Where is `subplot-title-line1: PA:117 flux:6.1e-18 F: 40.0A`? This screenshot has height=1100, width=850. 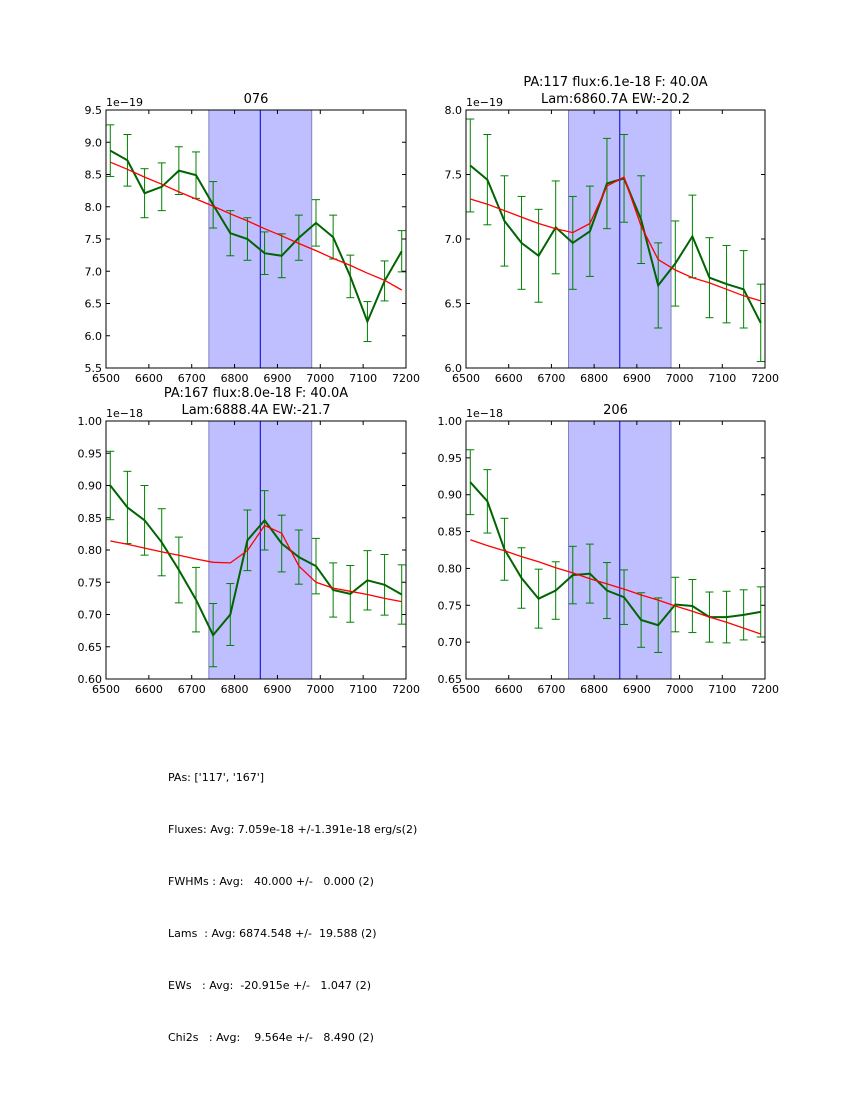
subplot-title-line1: PA:117 flux:6.1e-18 F: 40.0A is located at coordinates (615, 82).